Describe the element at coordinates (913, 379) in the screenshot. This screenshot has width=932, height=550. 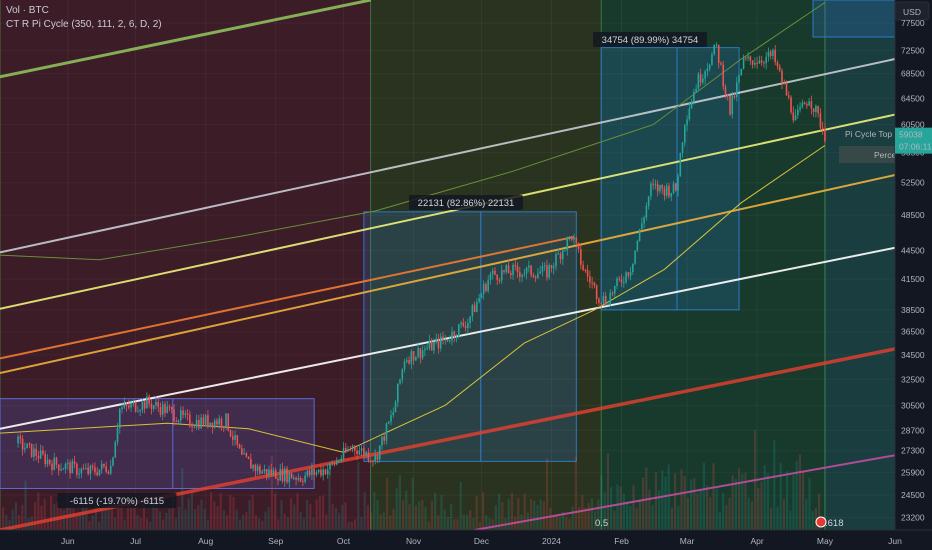
I see `price-tick-label: 32500` at that location.